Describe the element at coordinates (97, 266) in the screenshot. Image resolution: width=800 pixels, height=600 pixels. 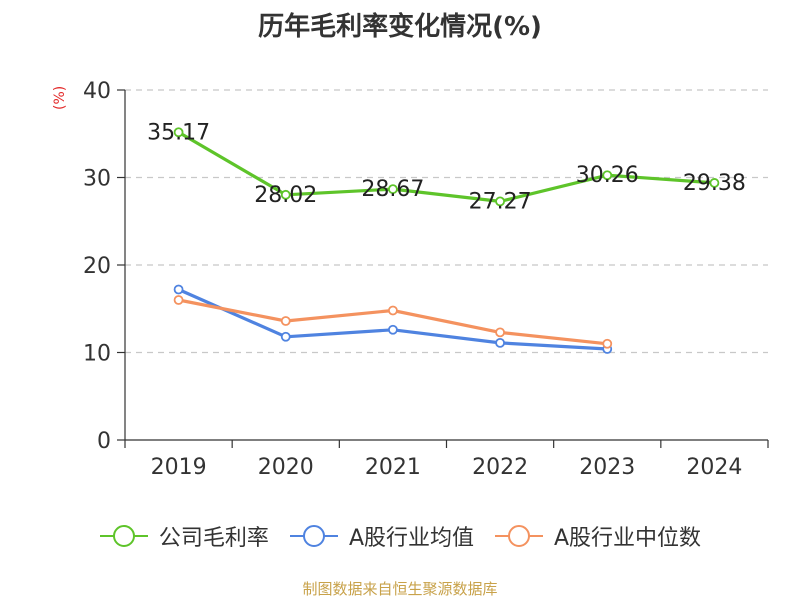
I see `y-tick-label: 20` at that location.